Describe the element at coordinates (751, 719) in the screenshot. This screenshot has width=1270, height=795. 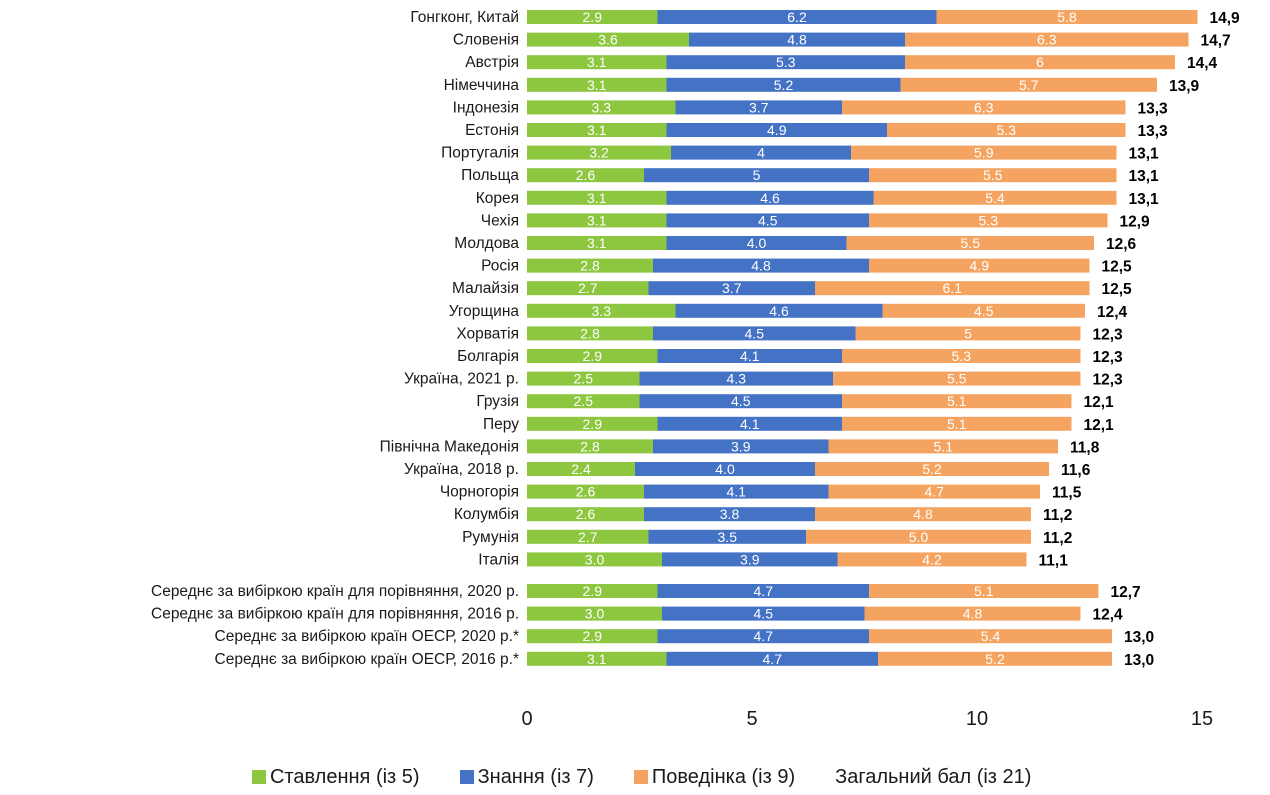
I see `x-tick-label: 5` at that location.